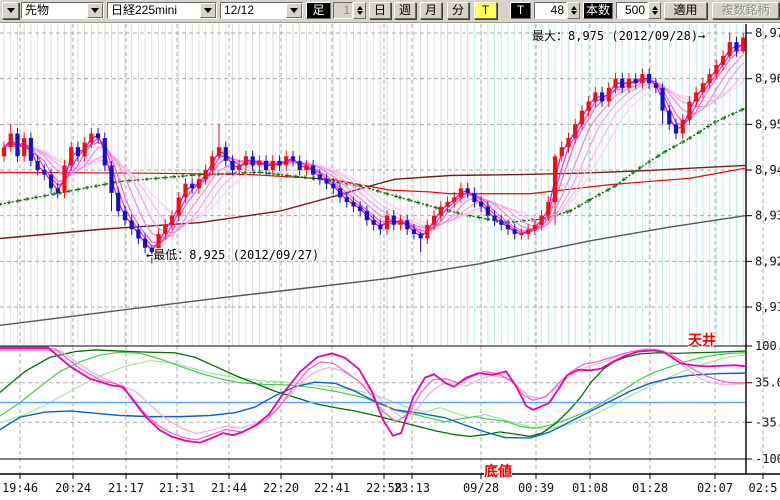 The width and height of the screenshot is (780, 500). I want to click on symbol-combobox: 日経225mini, so click(162, 10).